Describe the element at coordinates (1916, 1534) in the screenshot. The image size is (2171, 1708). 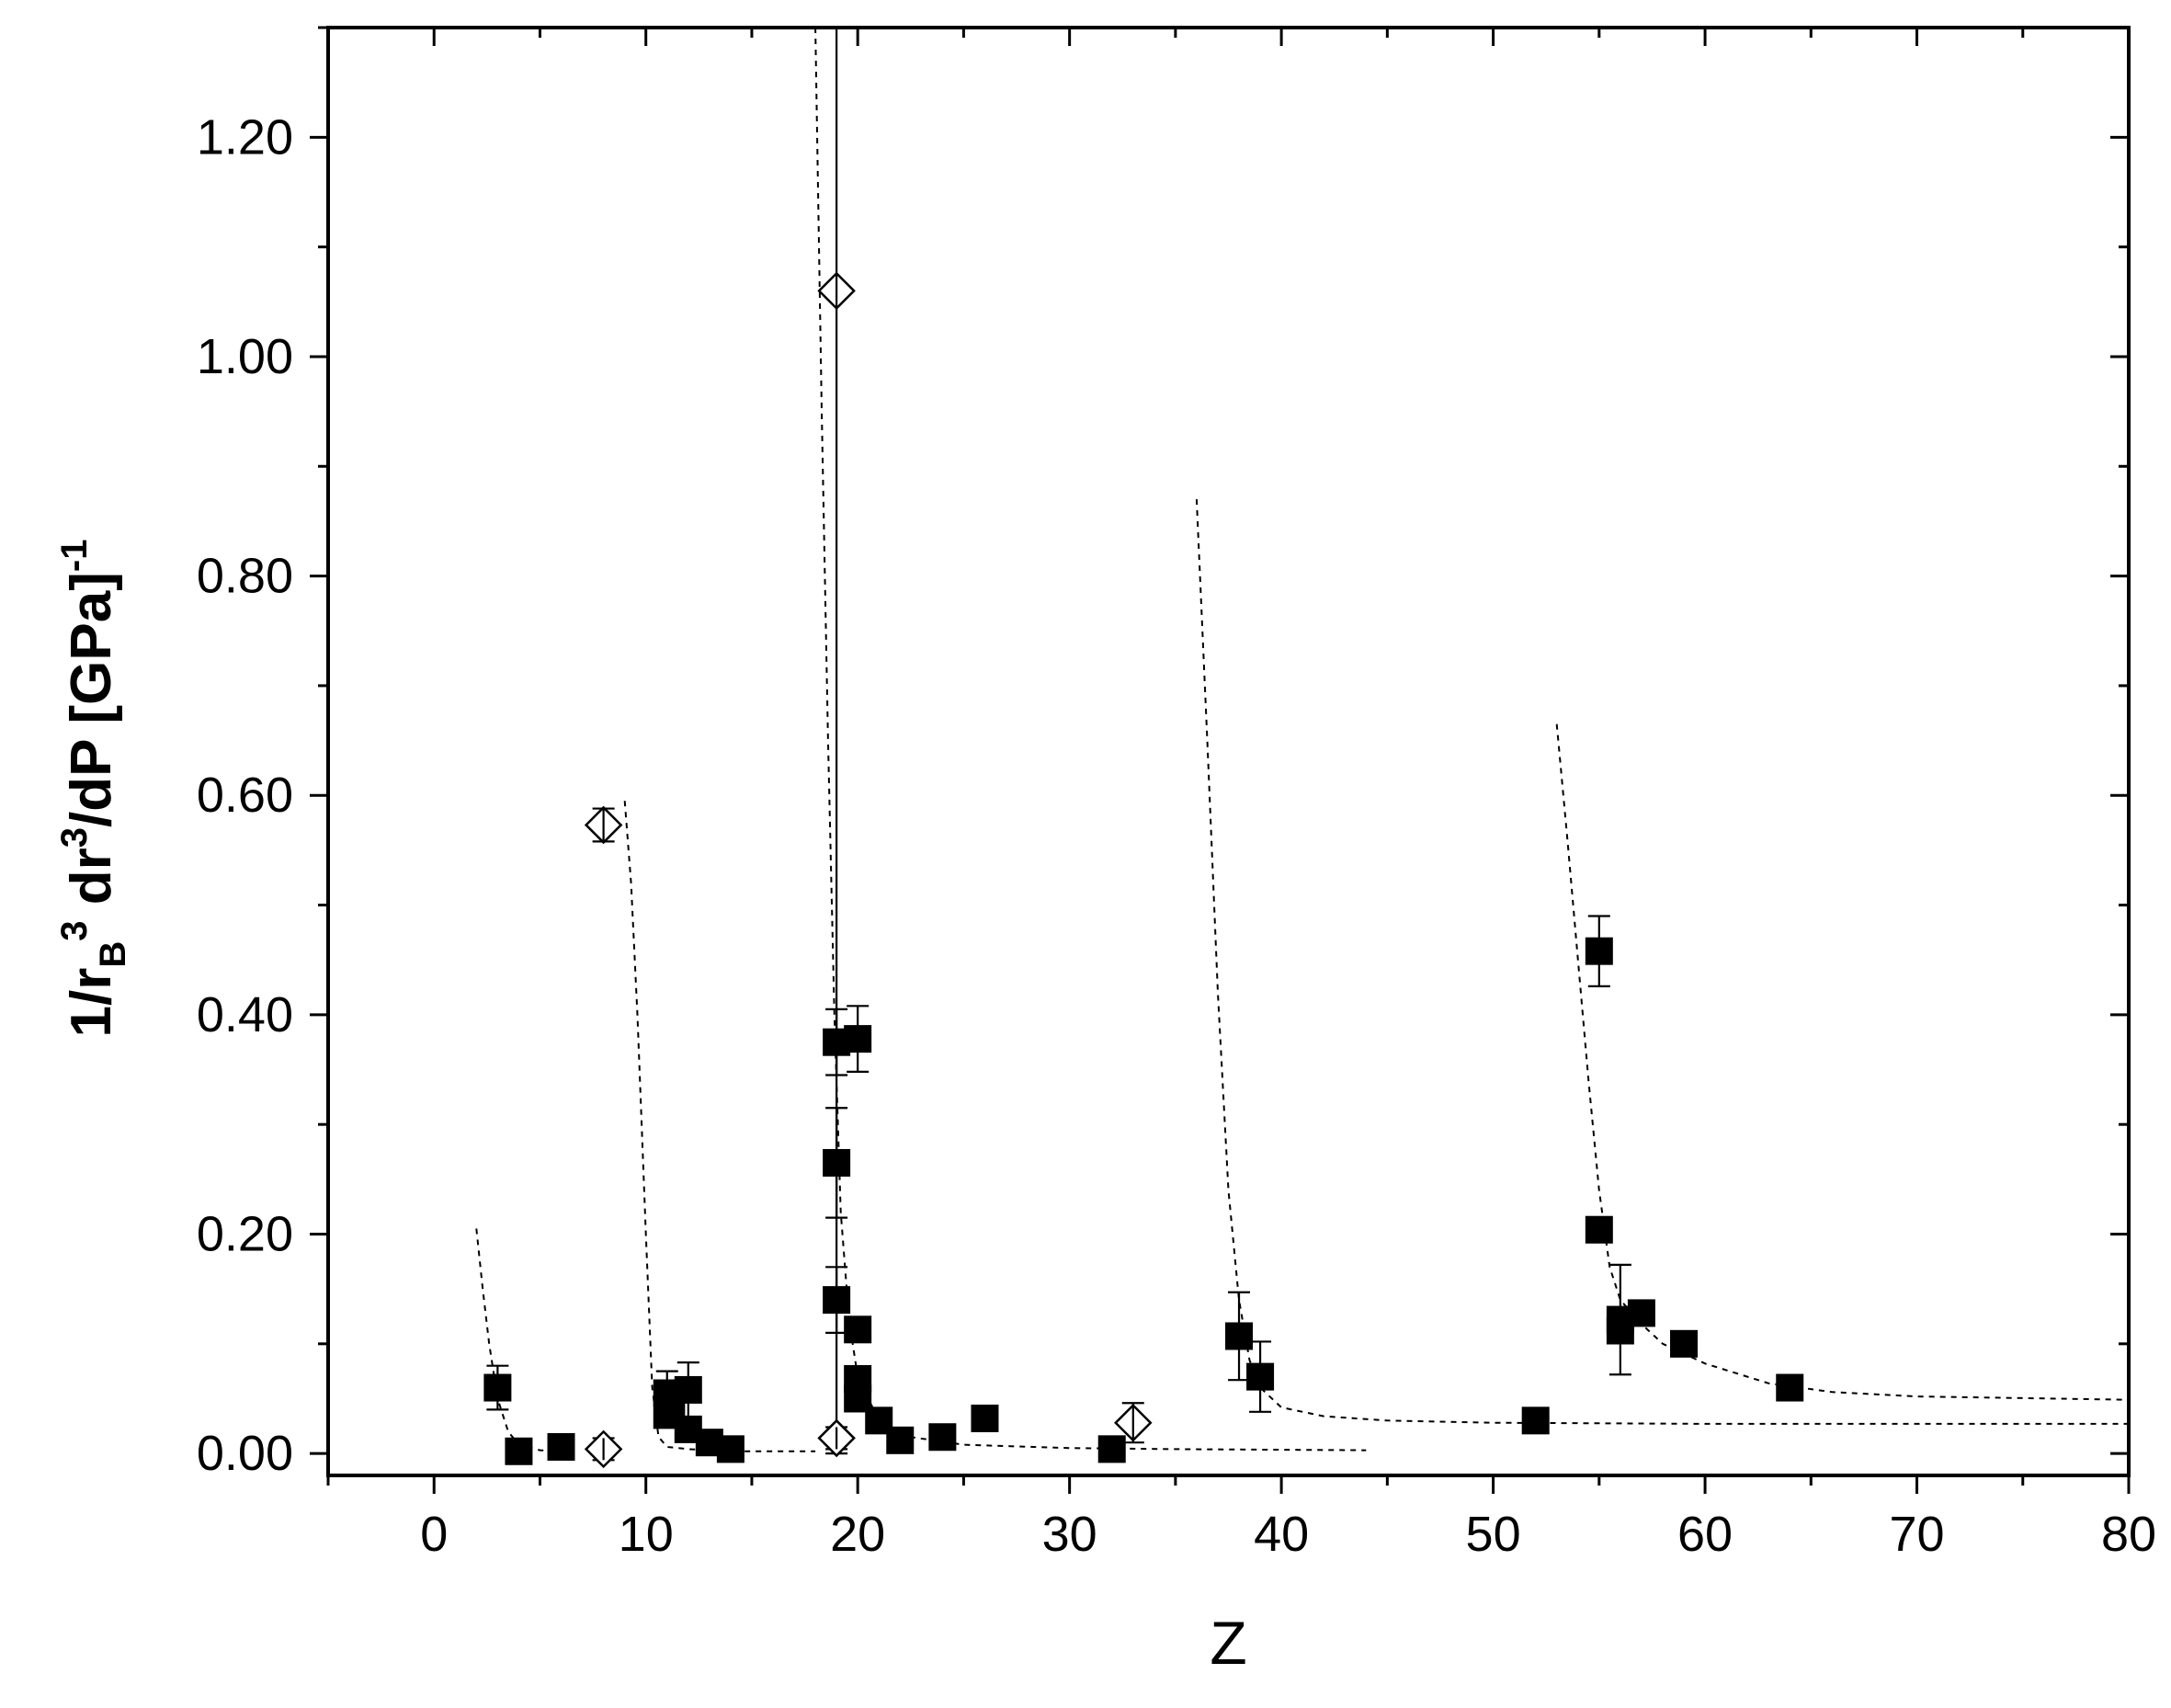
I see `x-tick-label: 70` at that location.